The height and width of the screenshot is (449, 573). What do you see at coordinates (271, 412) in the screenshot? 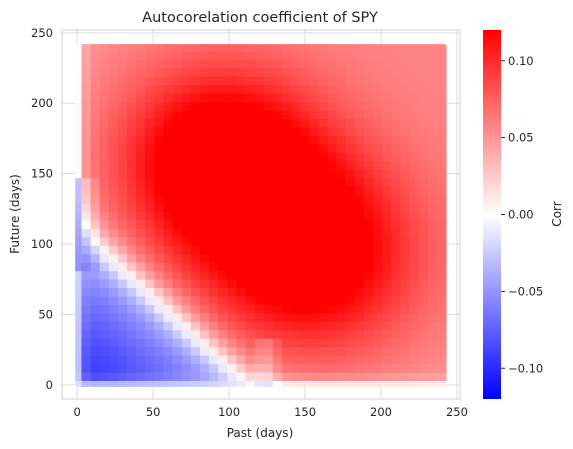
I see `x-axis-ticks: 0 50 100 150 200 250` at bounding box center [271, 412].